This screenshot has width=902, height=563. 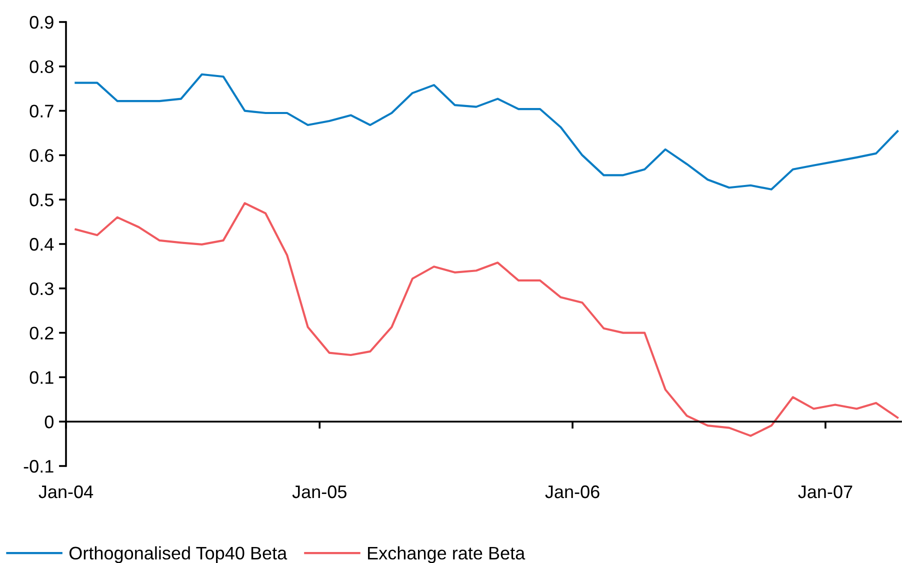 I want to click on x-tick-label: Jan-07, so click(x=825, y=491).